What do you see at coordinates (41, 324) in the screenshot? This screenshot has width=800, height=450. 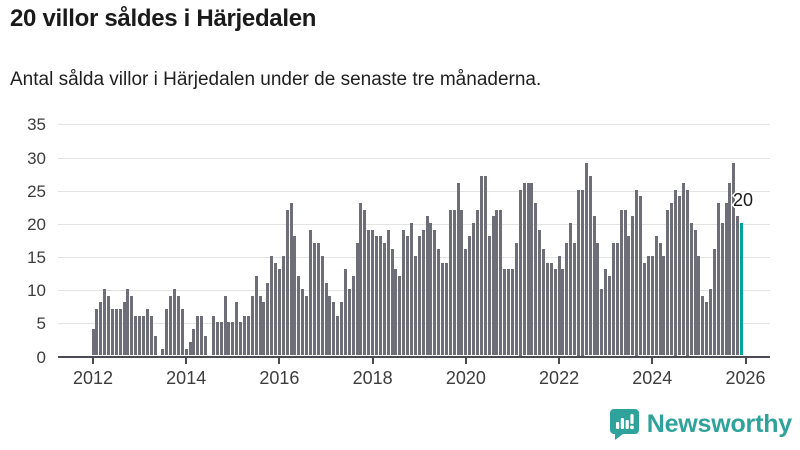 I see `y-axis-tick-label: 5` at bounding box center [41, 324].